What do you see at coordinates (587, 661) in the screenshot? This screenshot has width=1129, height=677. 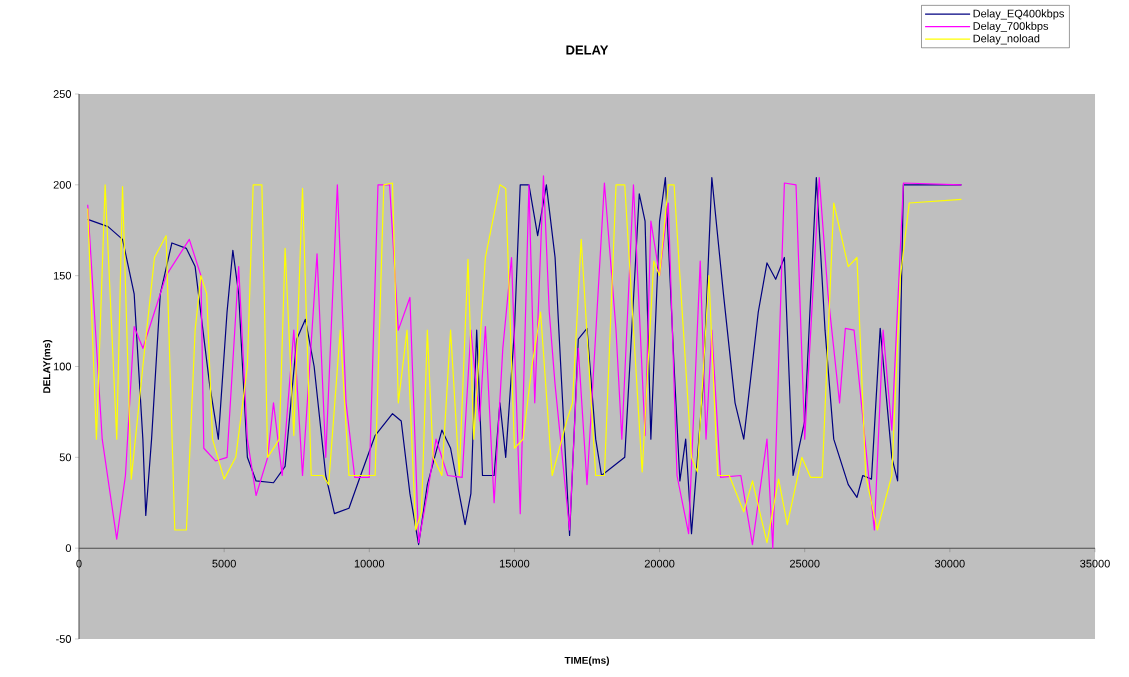 I see `x-axis-title: TIME(ms)` at bounding box center [587, 661].